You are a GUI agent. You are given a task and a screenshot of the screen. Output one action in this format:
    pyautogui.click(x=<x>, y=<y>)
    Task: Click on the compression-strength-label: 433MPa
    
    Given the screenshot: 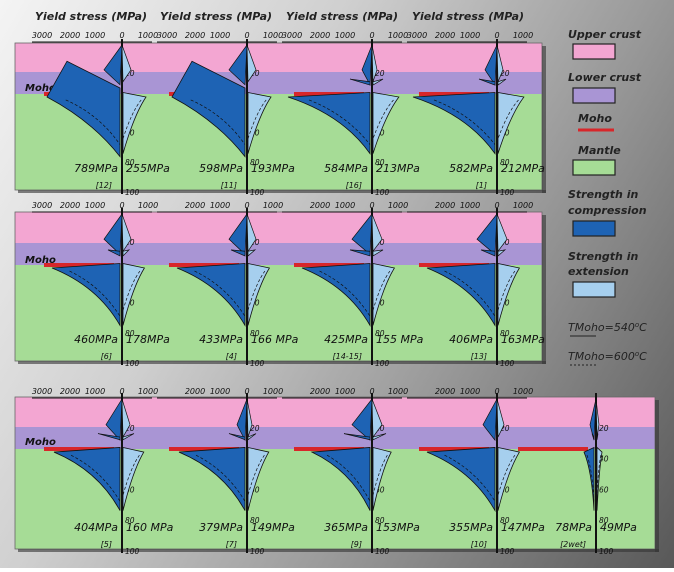 What is the action you would take?
    pyautogui.click(x=221, y=339)
    